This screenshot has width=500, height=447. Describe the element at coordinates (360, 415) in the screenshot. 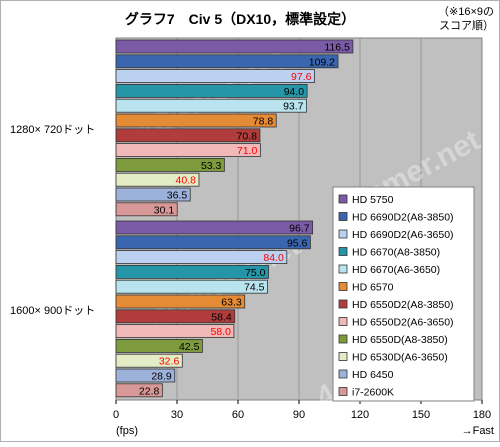

I see `x-tick-label: 120` at that location.